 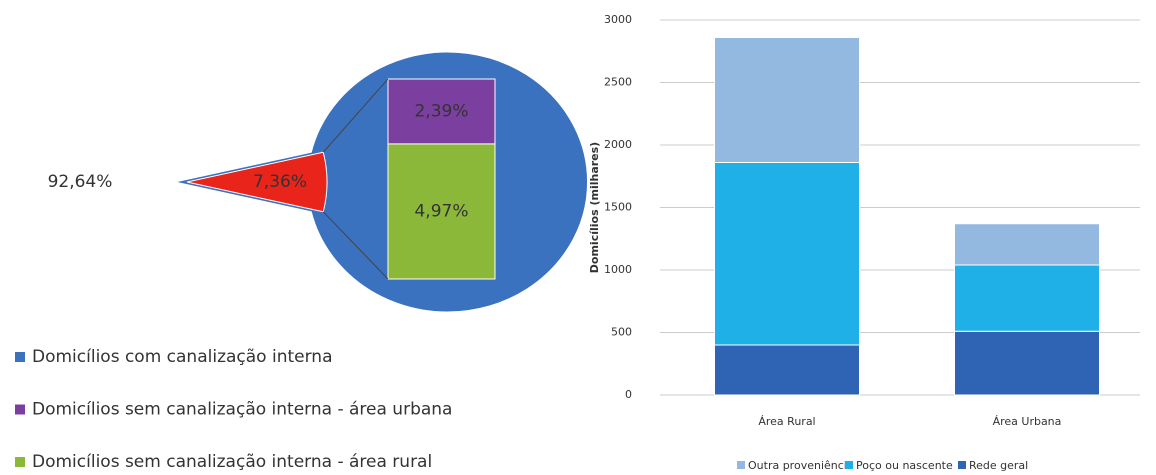 What do you see at coordinates (621, 332) in the screenshot?
I see `y-tick-label: 500` at bounding box center [621, 332].